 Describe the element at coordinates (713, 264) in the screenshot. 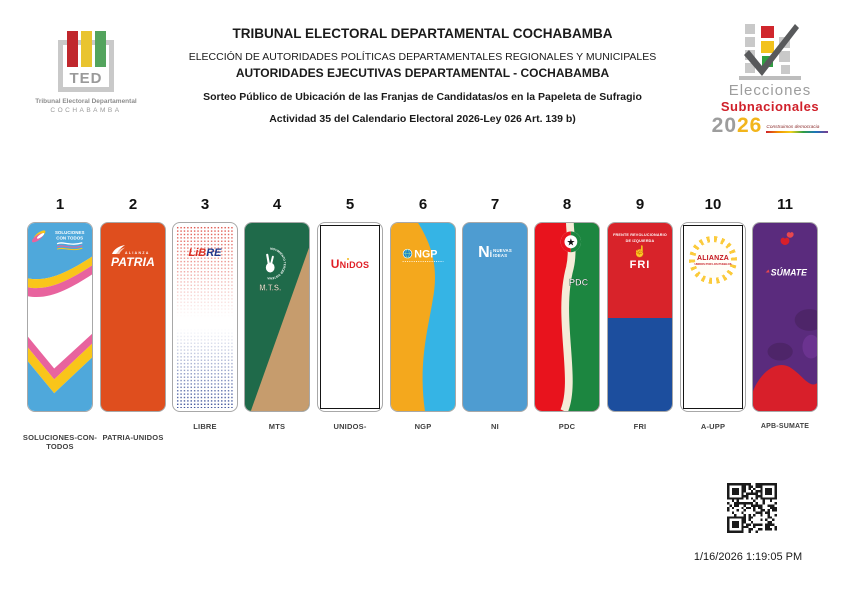

I see `alianza-sub-text: UNIDOS POR LOS PUEBLOS` at that location.